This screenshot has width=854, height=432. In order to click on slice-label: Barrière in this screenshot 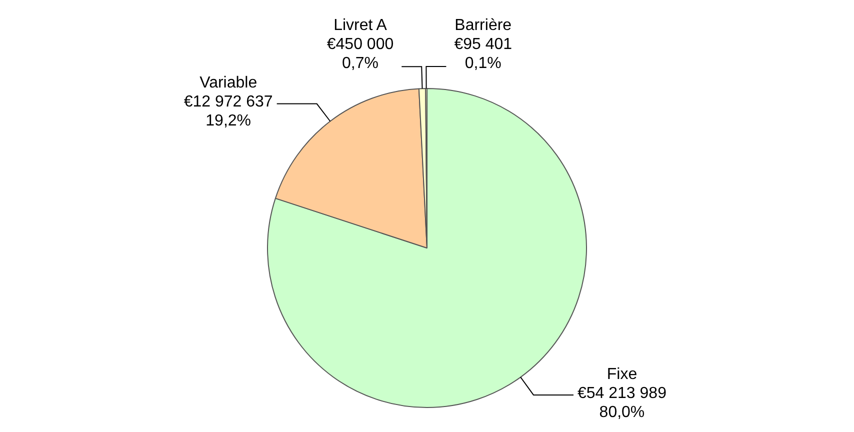, I will do `click(483, 25)`.